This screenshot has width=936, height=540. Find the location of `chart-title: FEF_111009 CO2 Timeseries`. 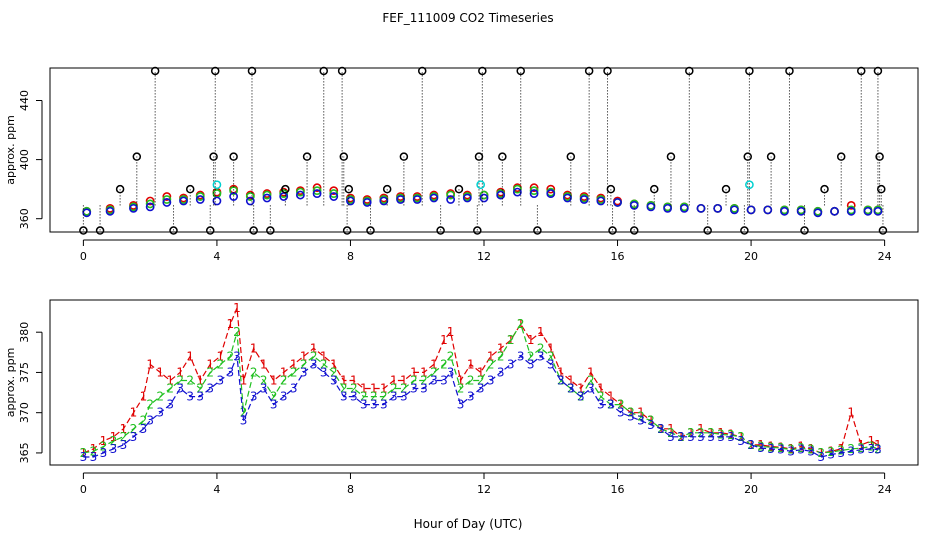

chart-title: FEF_111009 CO2 Timeseries is located at coordinates (467, 18).